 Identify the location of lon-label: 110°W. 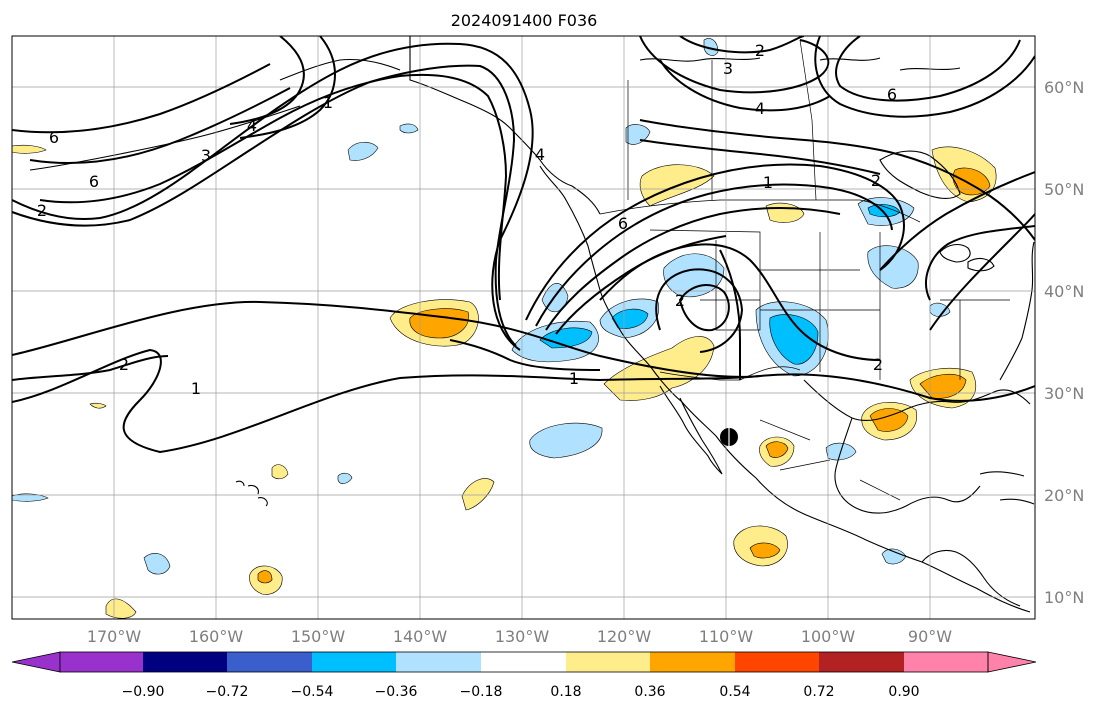
(726, 636).